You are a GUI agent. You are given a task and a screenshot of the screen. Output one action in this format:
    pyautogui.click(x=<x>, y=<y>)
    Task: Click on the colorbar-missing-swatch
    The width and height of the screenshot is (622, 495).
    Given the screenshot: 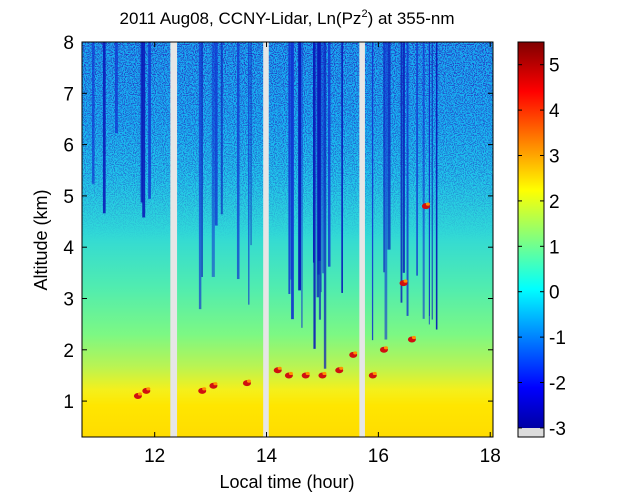 What is the action you would take?
    pyautogui.click(x=531, y=432)
    